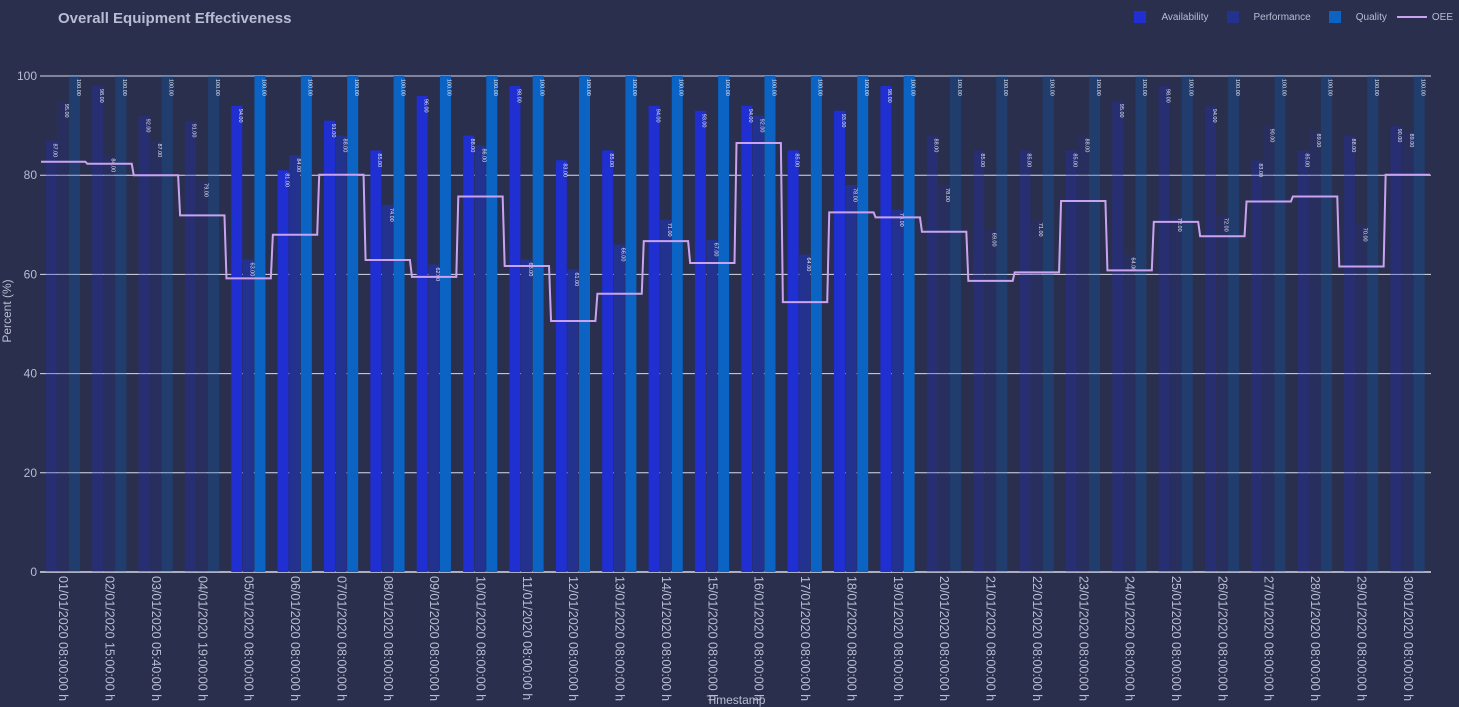 This screenshot has width=1459, height=707. Describe the element at coordinates (1171, 17) in the screenshot. I see `legend-item-availability: Availability` at that location.